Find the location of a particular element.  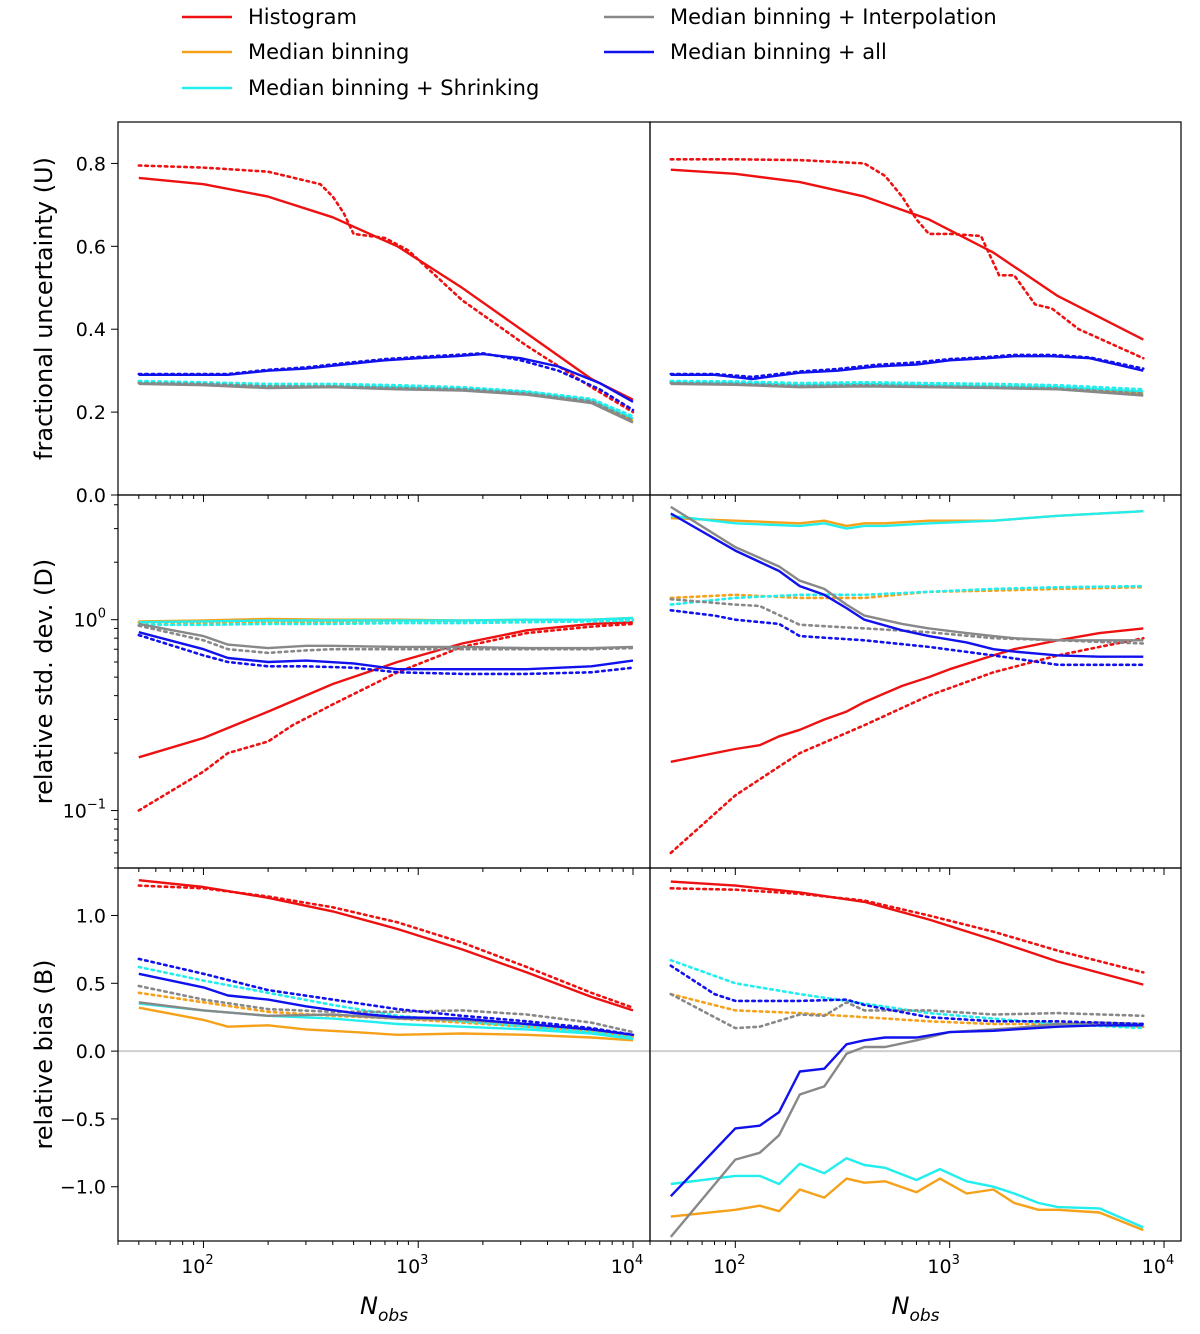

y-tick-label: −0.5 is located at coordinates (83, 1120).